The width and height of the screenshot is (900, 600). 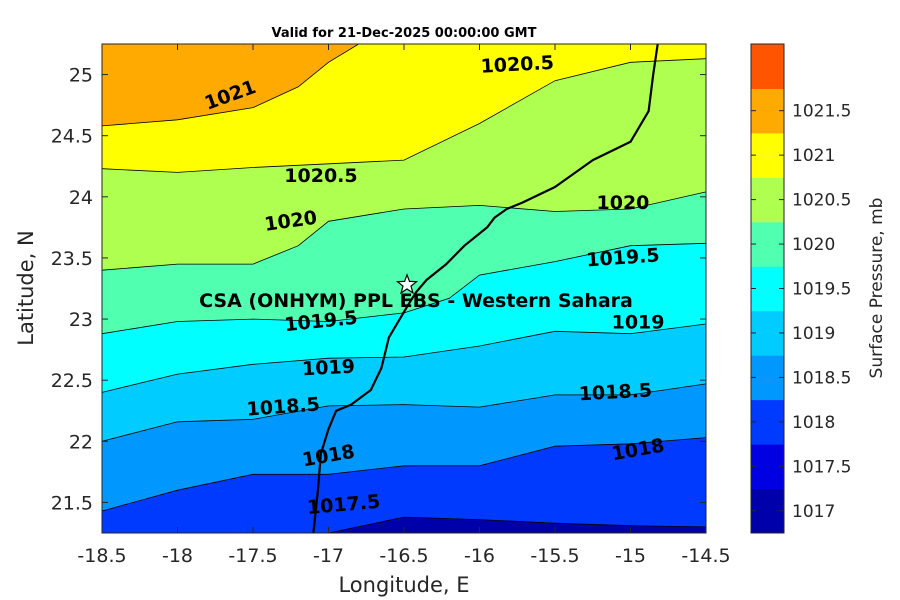 I want to click on contour-line-1020.5, so click(x=404, y=115).